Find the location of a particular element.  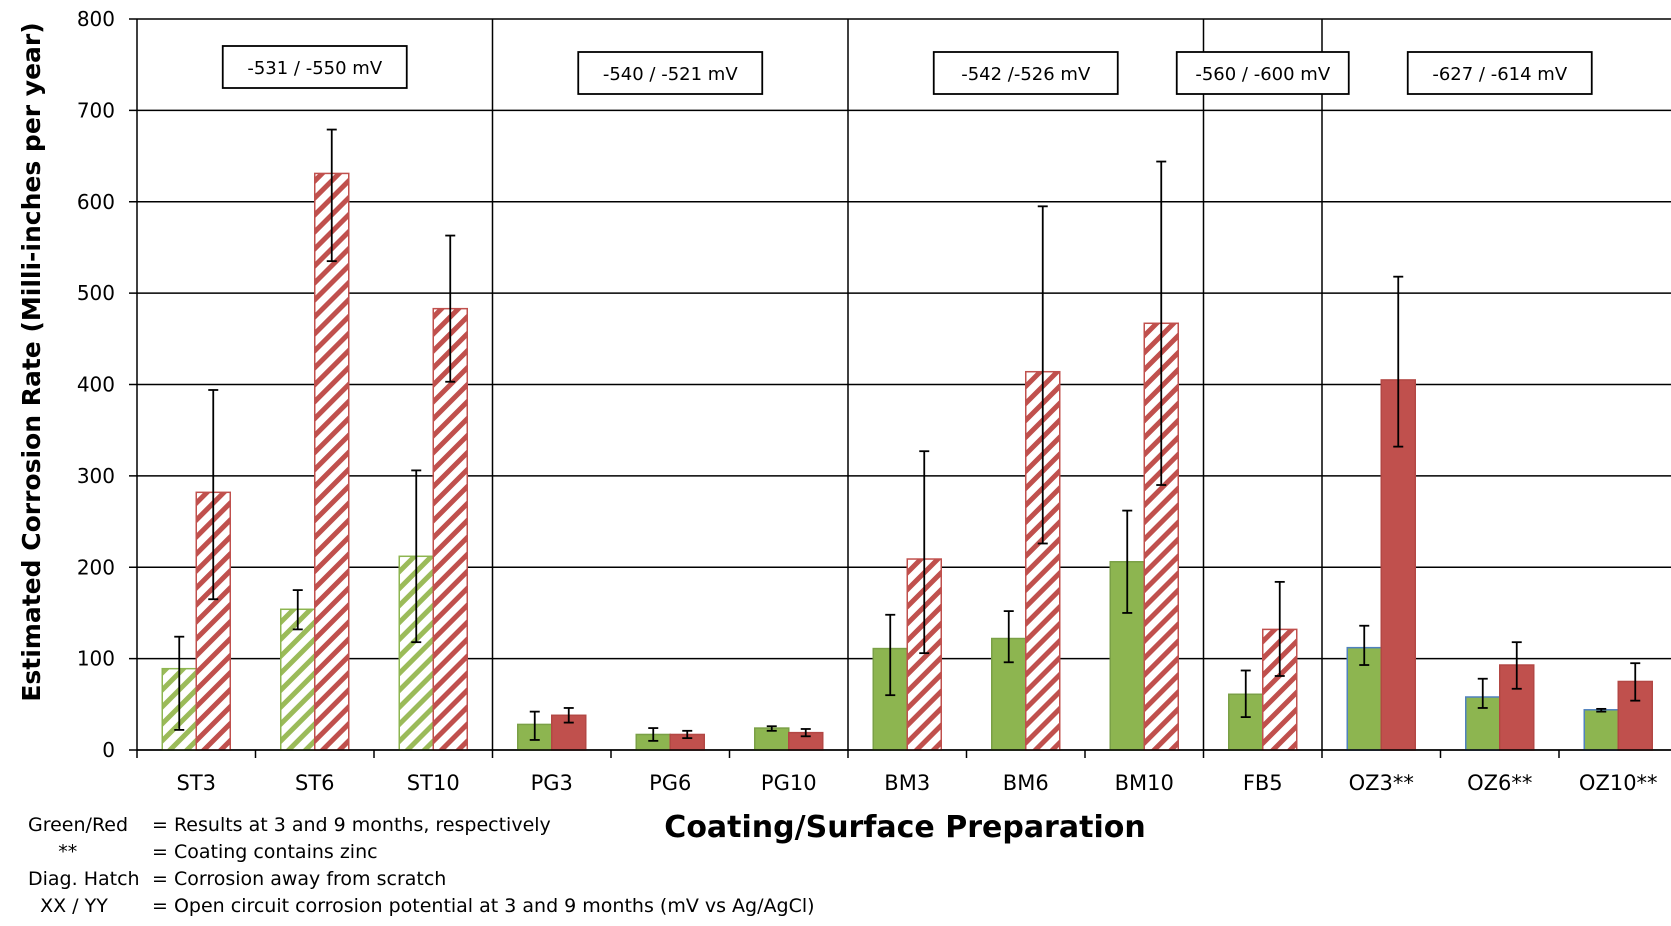

note-key: ** is located at coordinates (53, 852).